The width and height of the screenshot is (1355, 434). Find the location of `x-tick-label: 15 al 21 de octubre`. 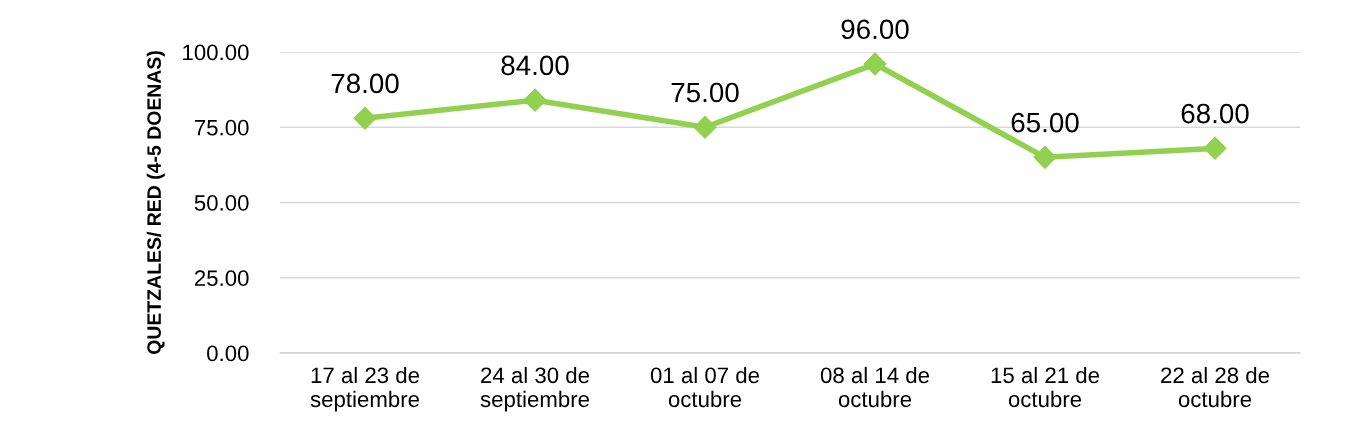

x-tick-label: 15 al 21 de octubre is located at coordinates (1045, 387).